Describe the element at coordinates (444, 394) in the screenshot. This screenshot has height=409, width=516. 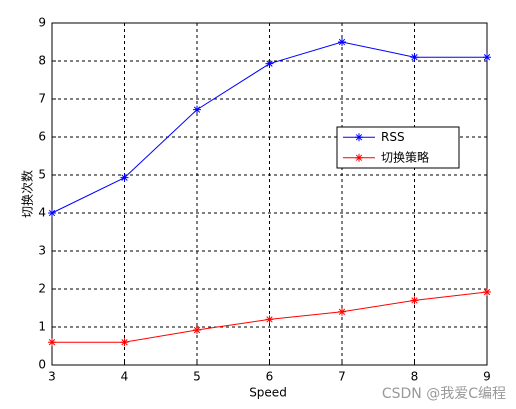
I see `watermark: CSDN @我爱C编程` at that location.